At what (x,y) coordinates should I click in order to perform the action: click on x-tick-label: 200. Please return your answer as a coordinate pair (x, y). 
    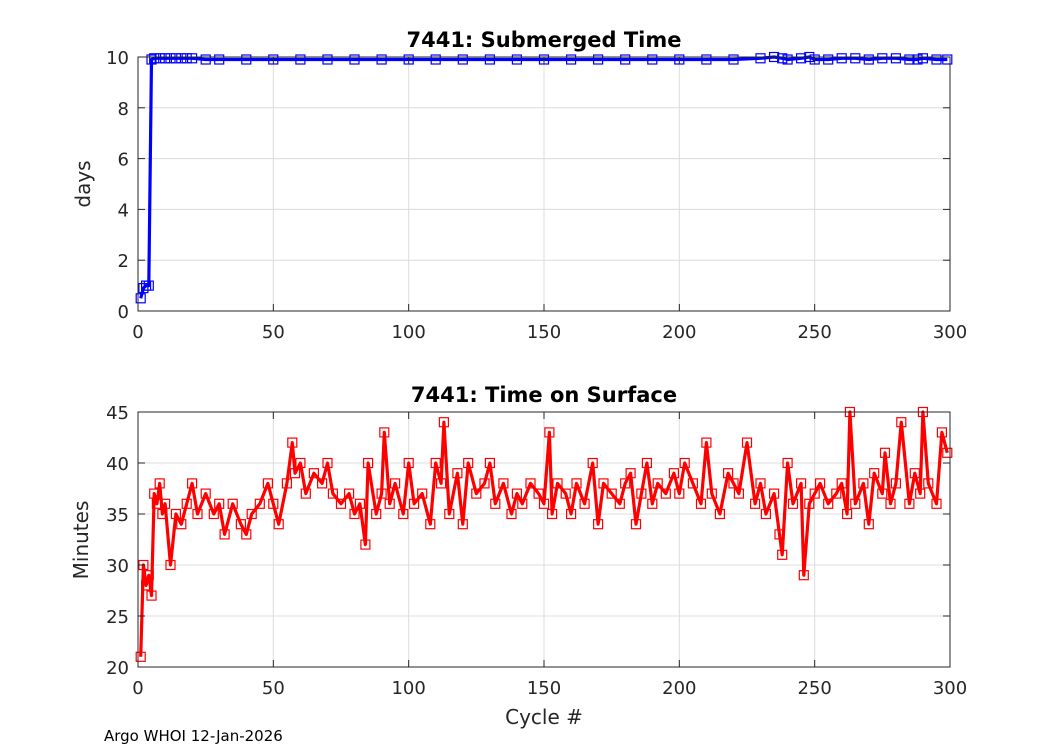
    Looking at the image, I should click on (679, 332).